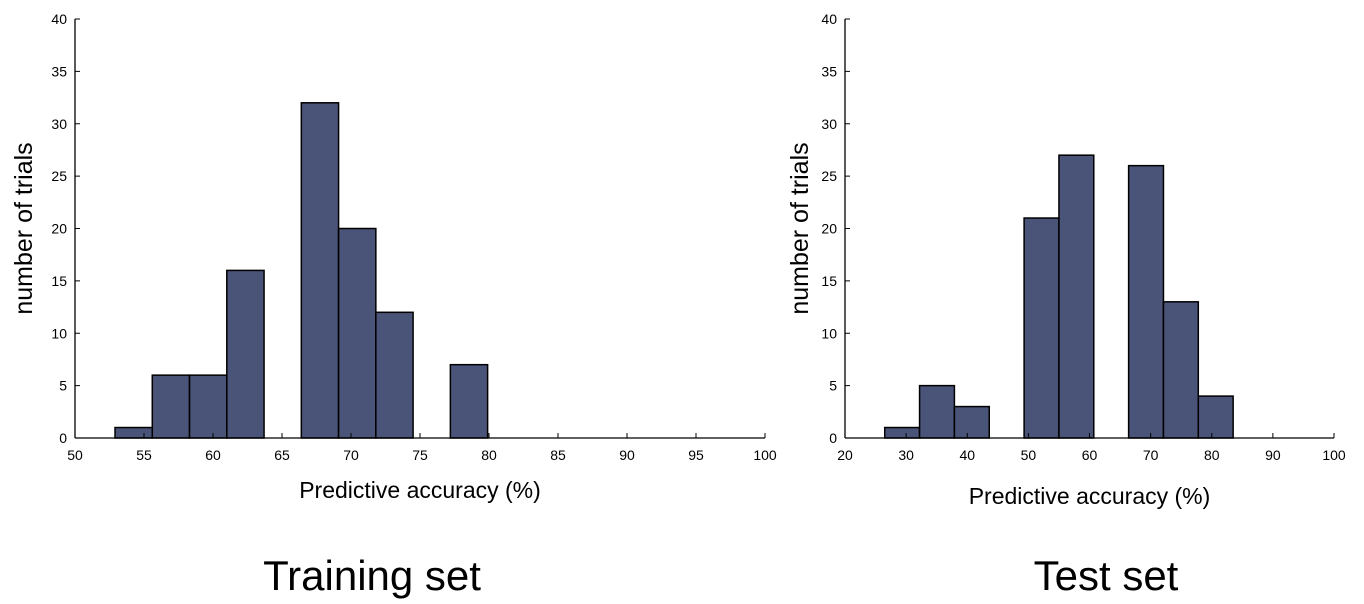 This screenshot has height=604, width=1364. I want to click on x-tick-label: 65, so click(282, 455).